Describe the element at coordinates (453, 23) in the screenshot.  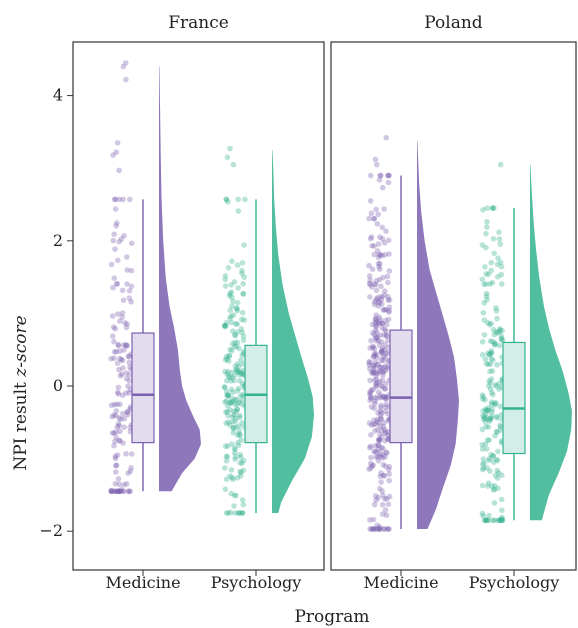
I see `facet-strip-label: Poland` at that location.